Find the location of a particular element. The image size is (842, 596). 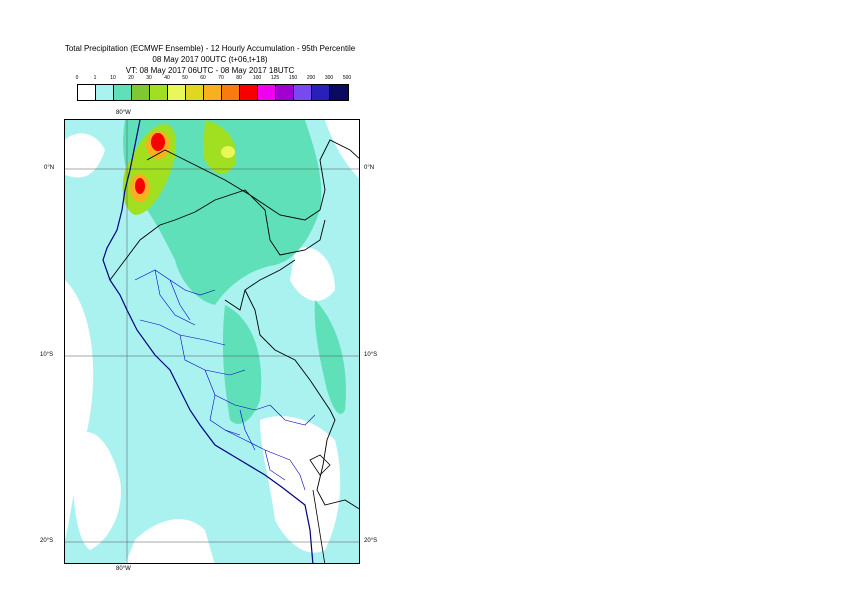

lon-label-top: 80°W is located at coordinates (123, 113).